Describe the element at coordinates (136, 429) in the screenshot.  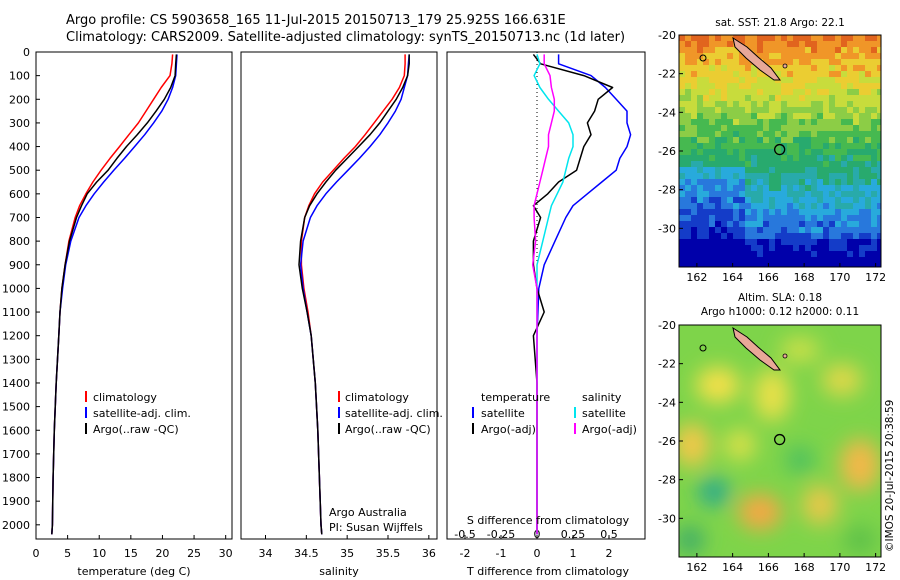
I see `legend-label-argo: Argo(..raw -QC)` at that location.